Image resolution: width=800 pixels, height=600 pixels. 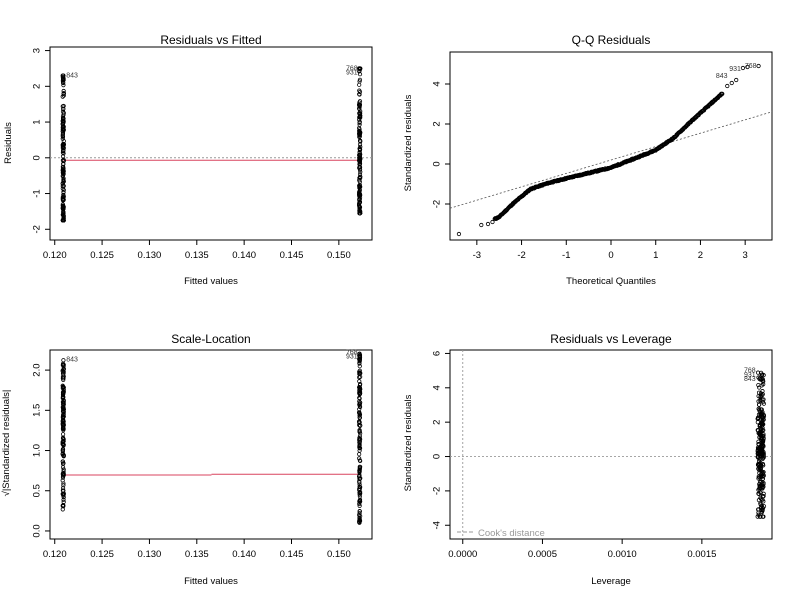 What do you see at coordinates (72, 76) in the screenshot?
I see `point-label: 843` at bounding box center [72, 76].